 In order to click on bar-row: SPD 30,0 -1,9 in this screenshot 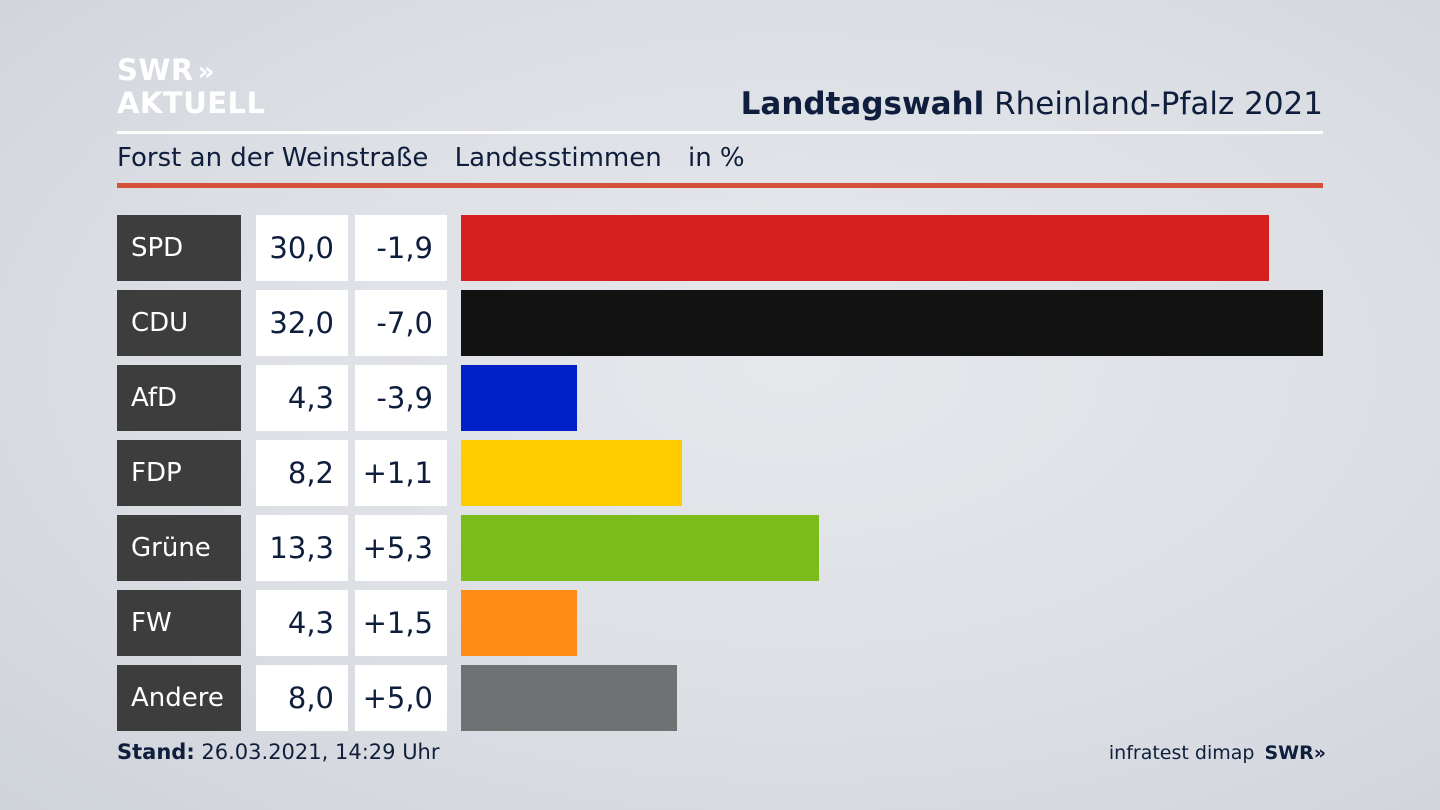, I will do `click(720, 248)`.